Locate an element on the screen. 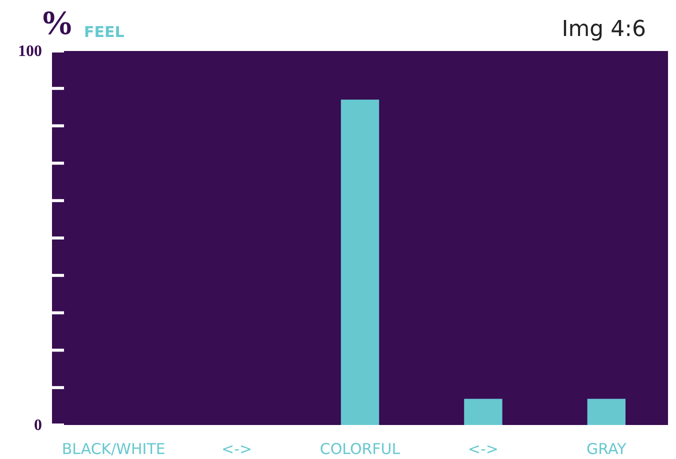  y-tick-label: 0 is located at coordinates (38, 425).